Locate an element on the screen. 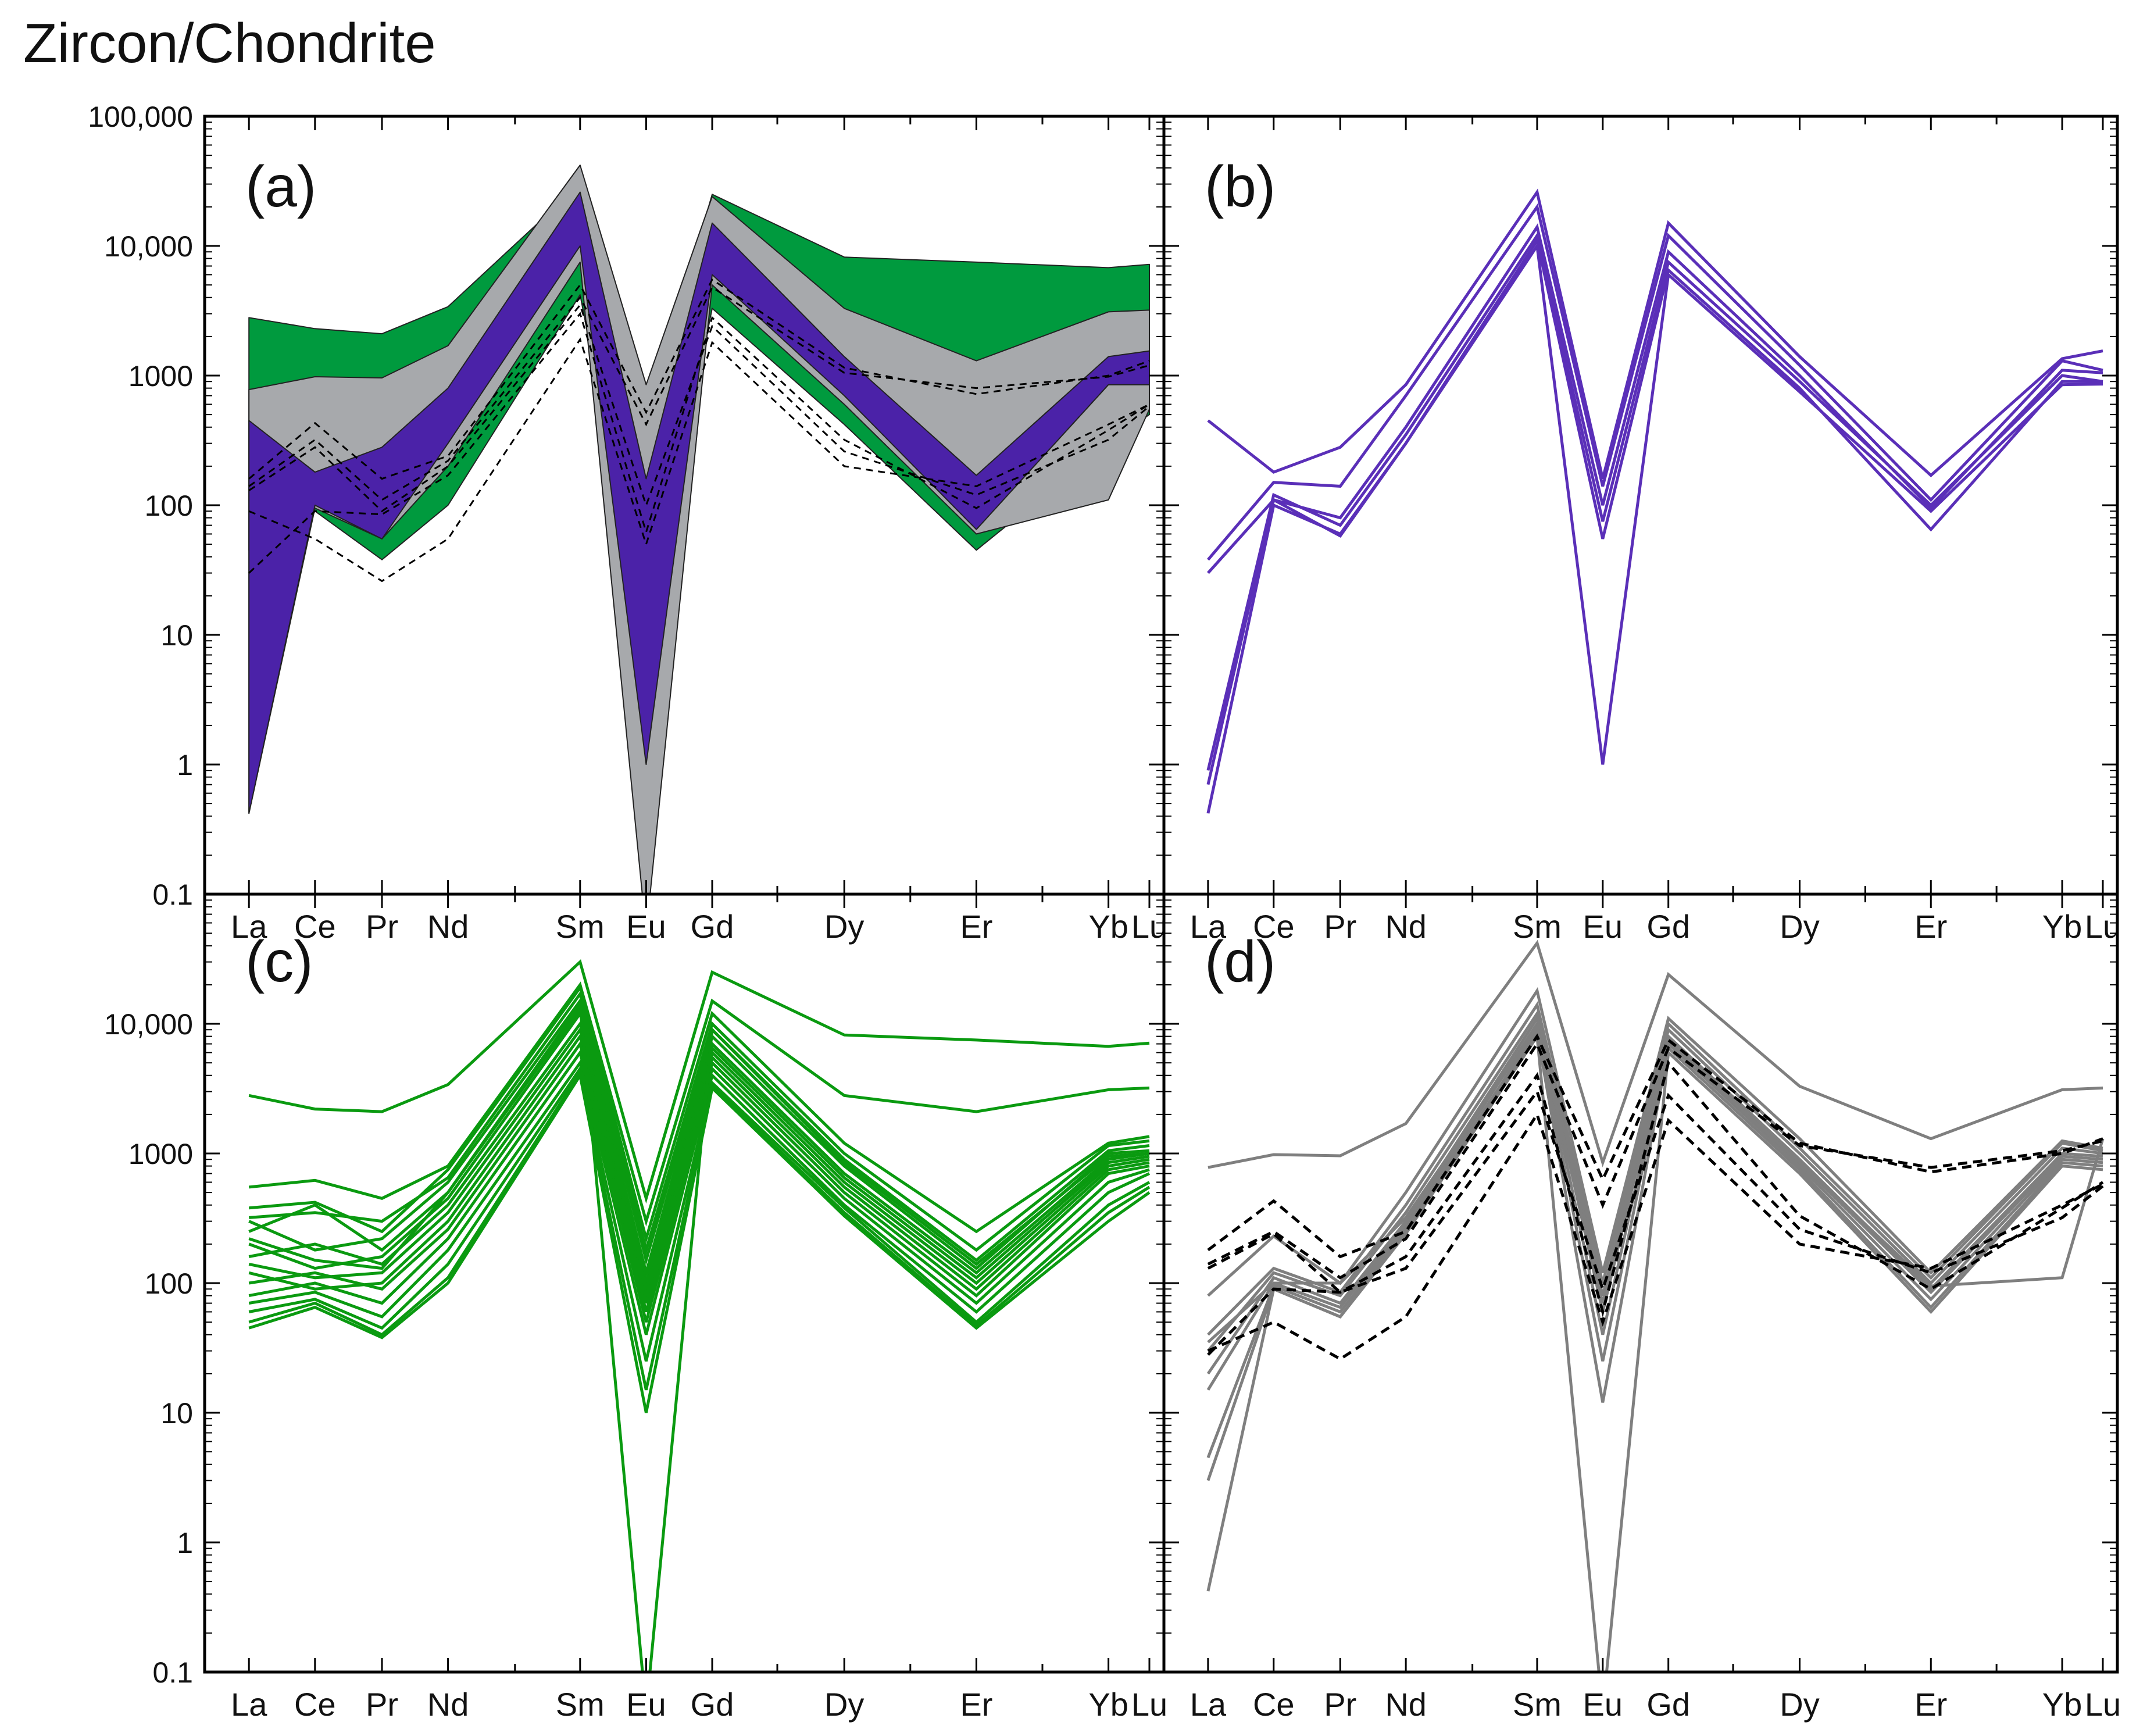 Image resolution: width=2154 pixels, height=1736 pixels. panel-a-label: (a) is located at coordinates (280, 186).